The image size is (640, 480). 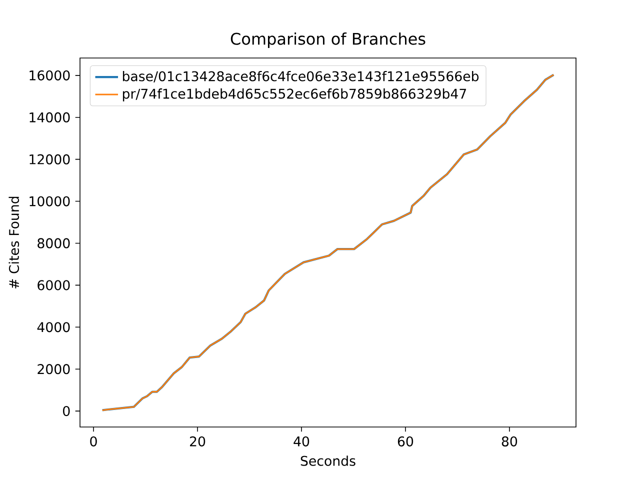 What do you see at coordinates (50, 75) in the screenshot?
I see `y-tick-label: 16000` at bounding box center [50, 75].